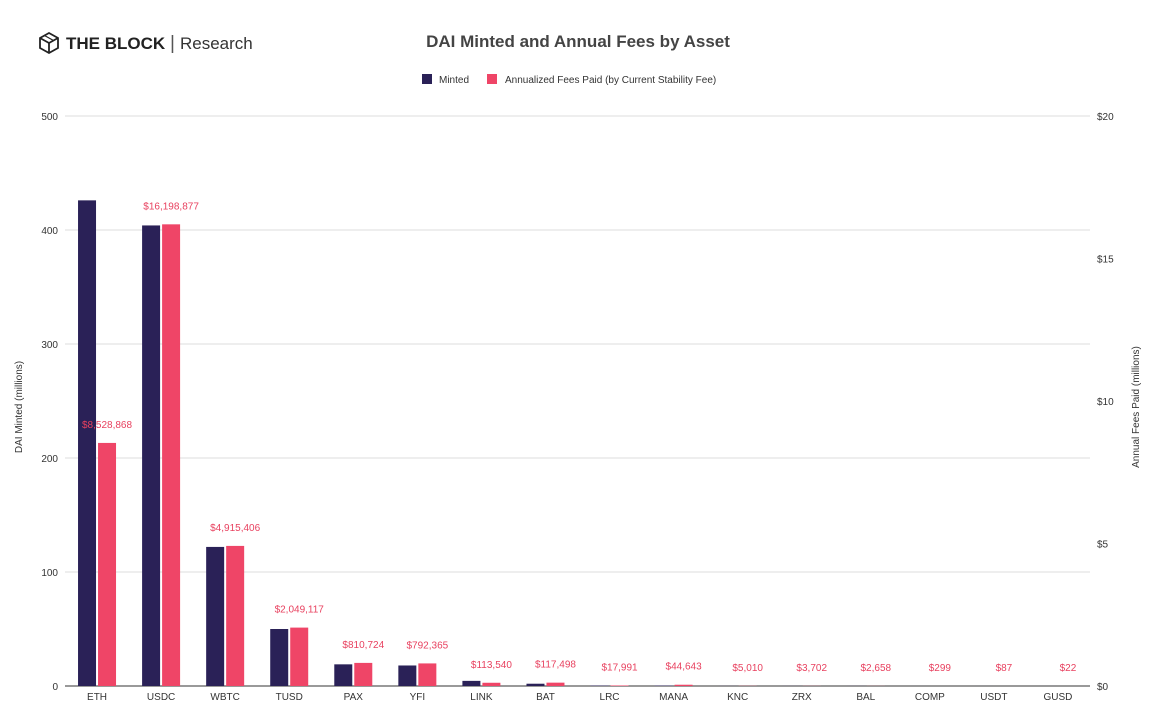  Describe the element at coordinates (407, 675) in the screenshot. I see `bar-minted-yfi` at that location.